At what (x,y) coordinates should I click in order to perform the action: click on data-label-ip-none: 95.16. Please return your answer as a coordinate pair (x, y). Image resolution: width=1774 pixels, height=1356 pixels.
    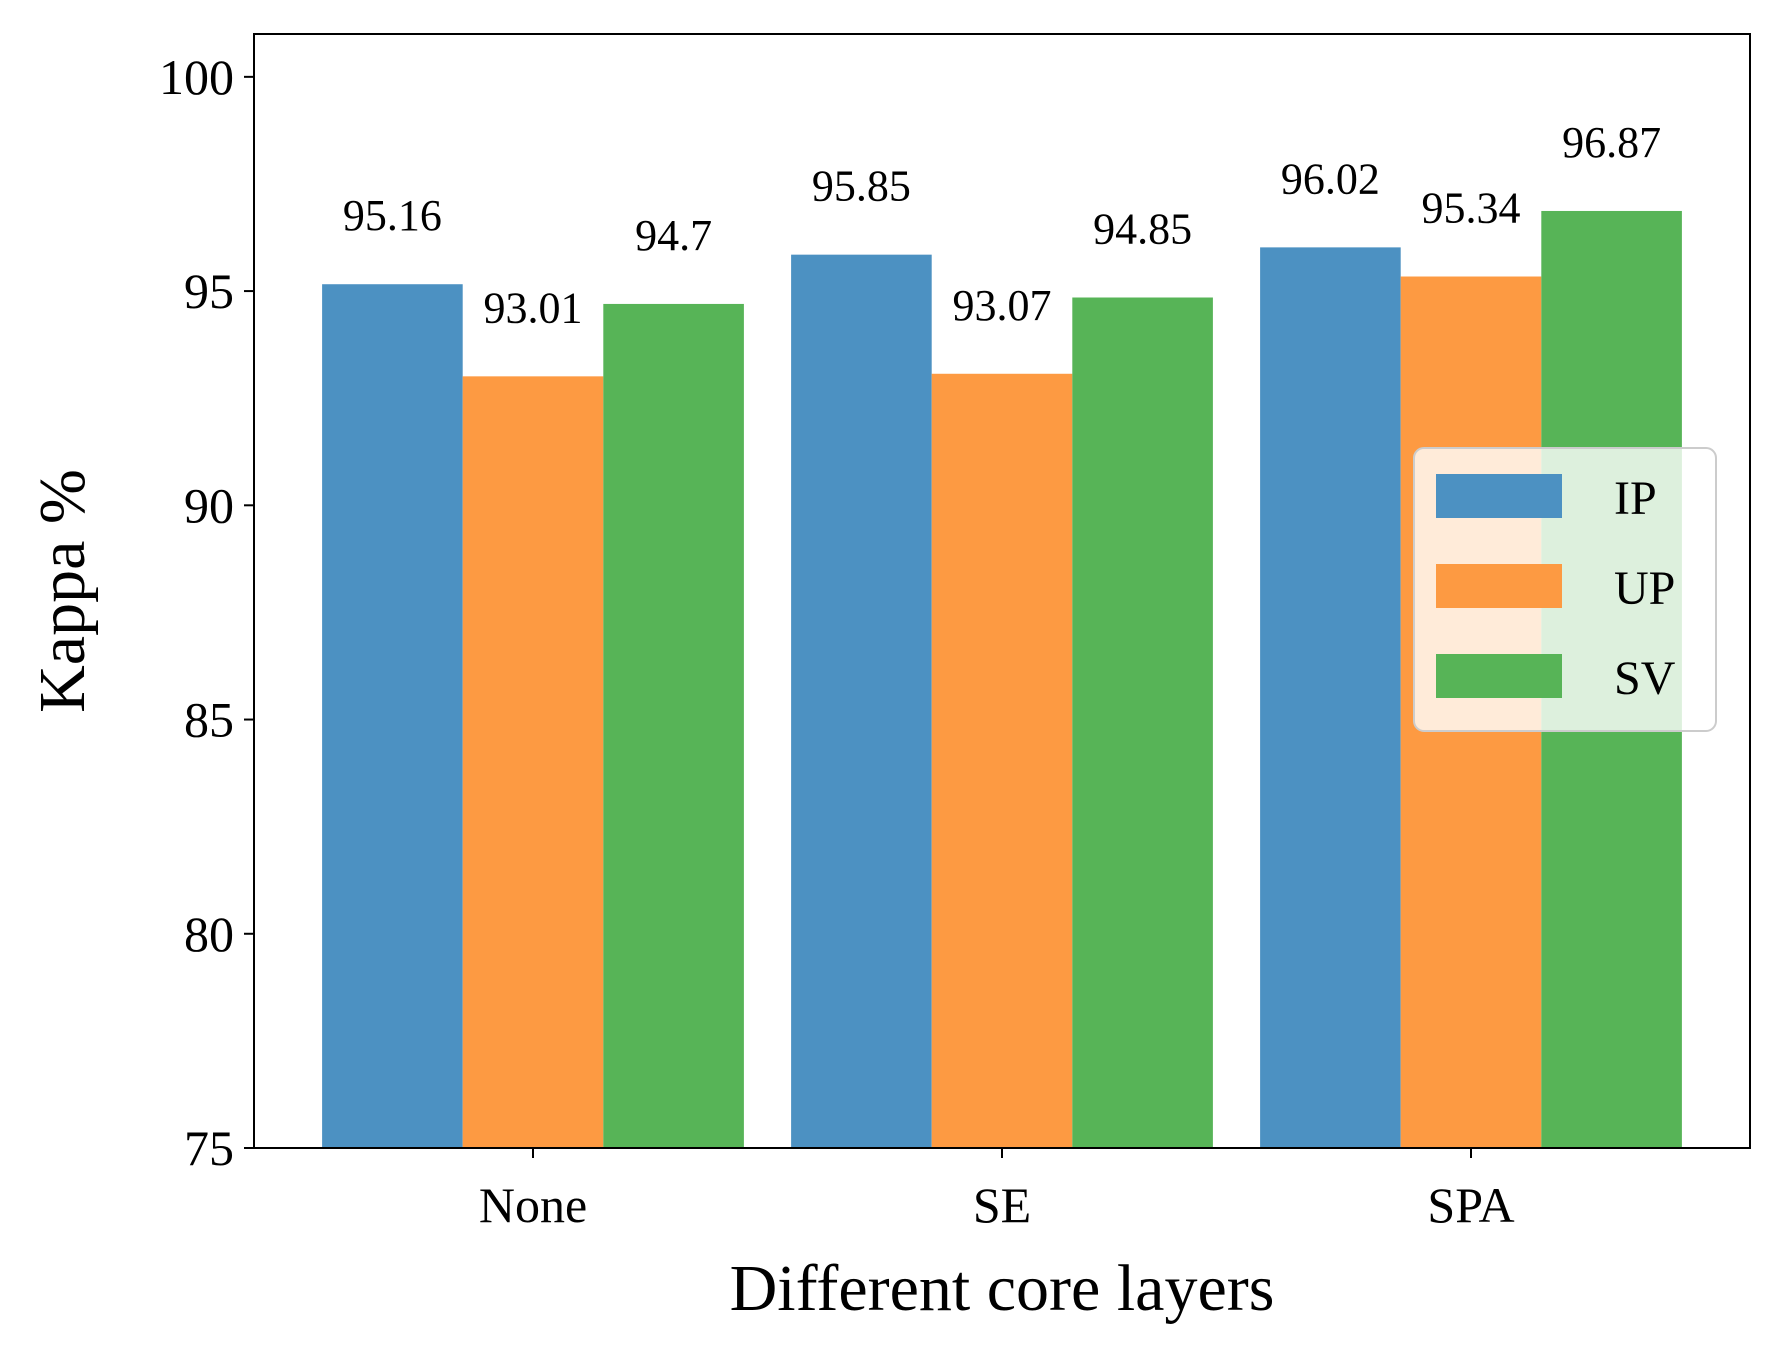
    Looking at the image, I should click on (392, 215).